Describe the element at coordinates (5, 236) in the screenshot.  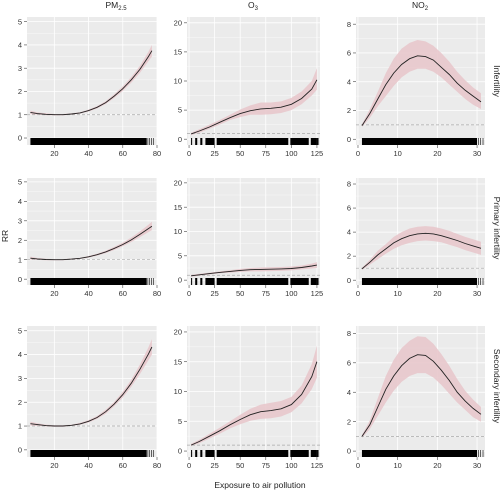
I see `y-axis-label: RR` at that location.